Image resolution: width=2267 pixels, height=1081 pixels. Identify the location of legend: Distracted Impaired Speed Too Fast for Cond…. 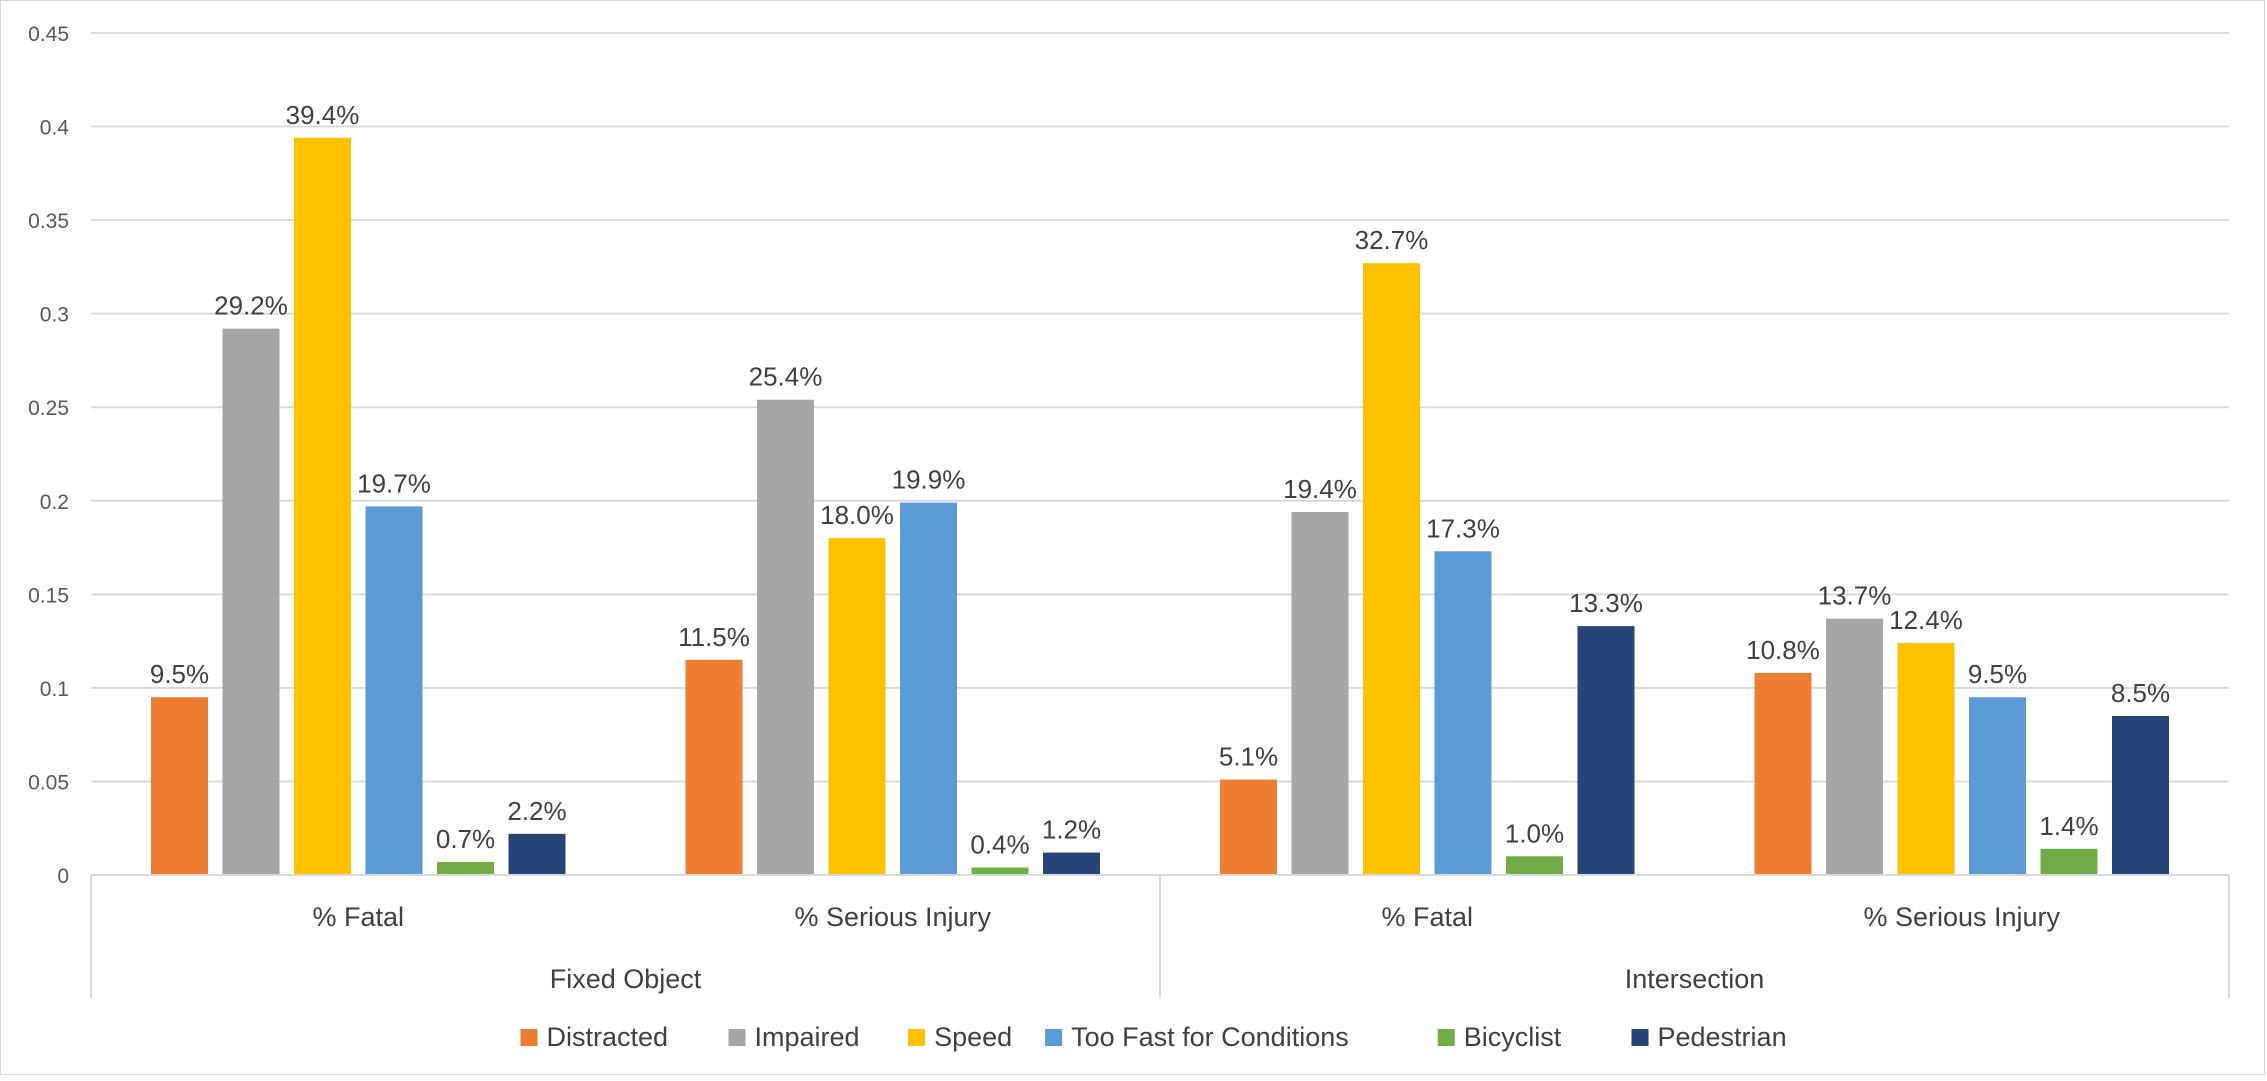
(1153, 1037).